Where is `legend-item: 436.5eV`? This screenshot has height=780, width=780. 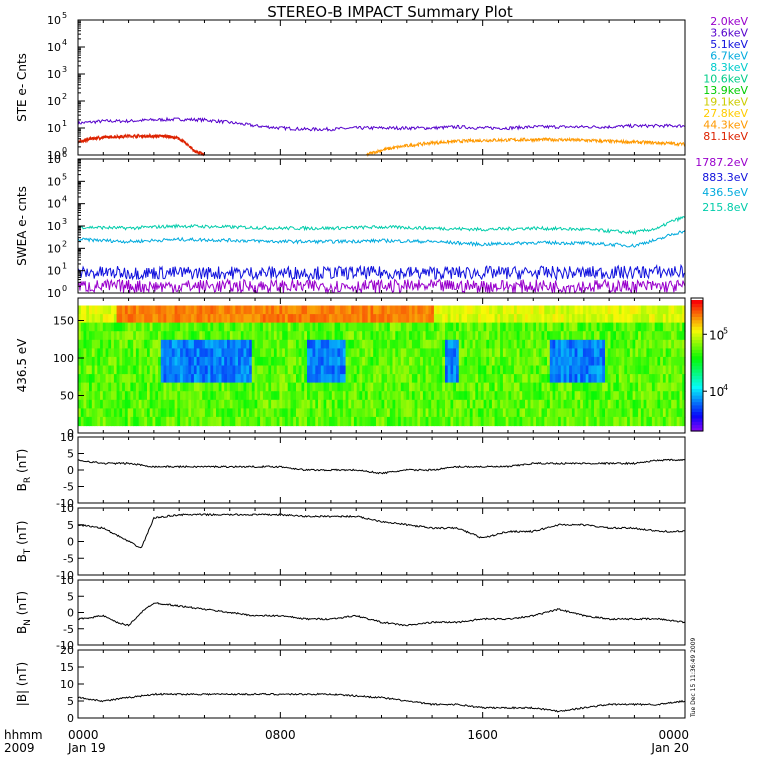
legend-item: 436.5eV is located at coordinates (725, 192).